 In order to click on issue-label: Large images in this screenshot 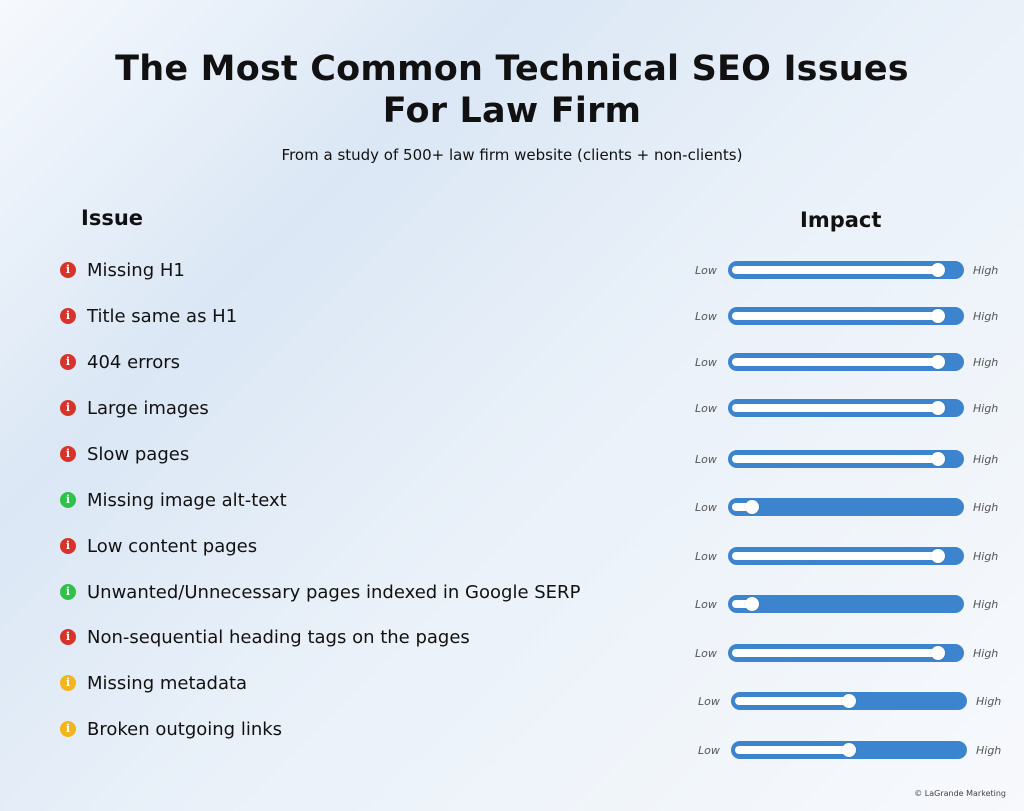, I will do `click(148, 408)`.